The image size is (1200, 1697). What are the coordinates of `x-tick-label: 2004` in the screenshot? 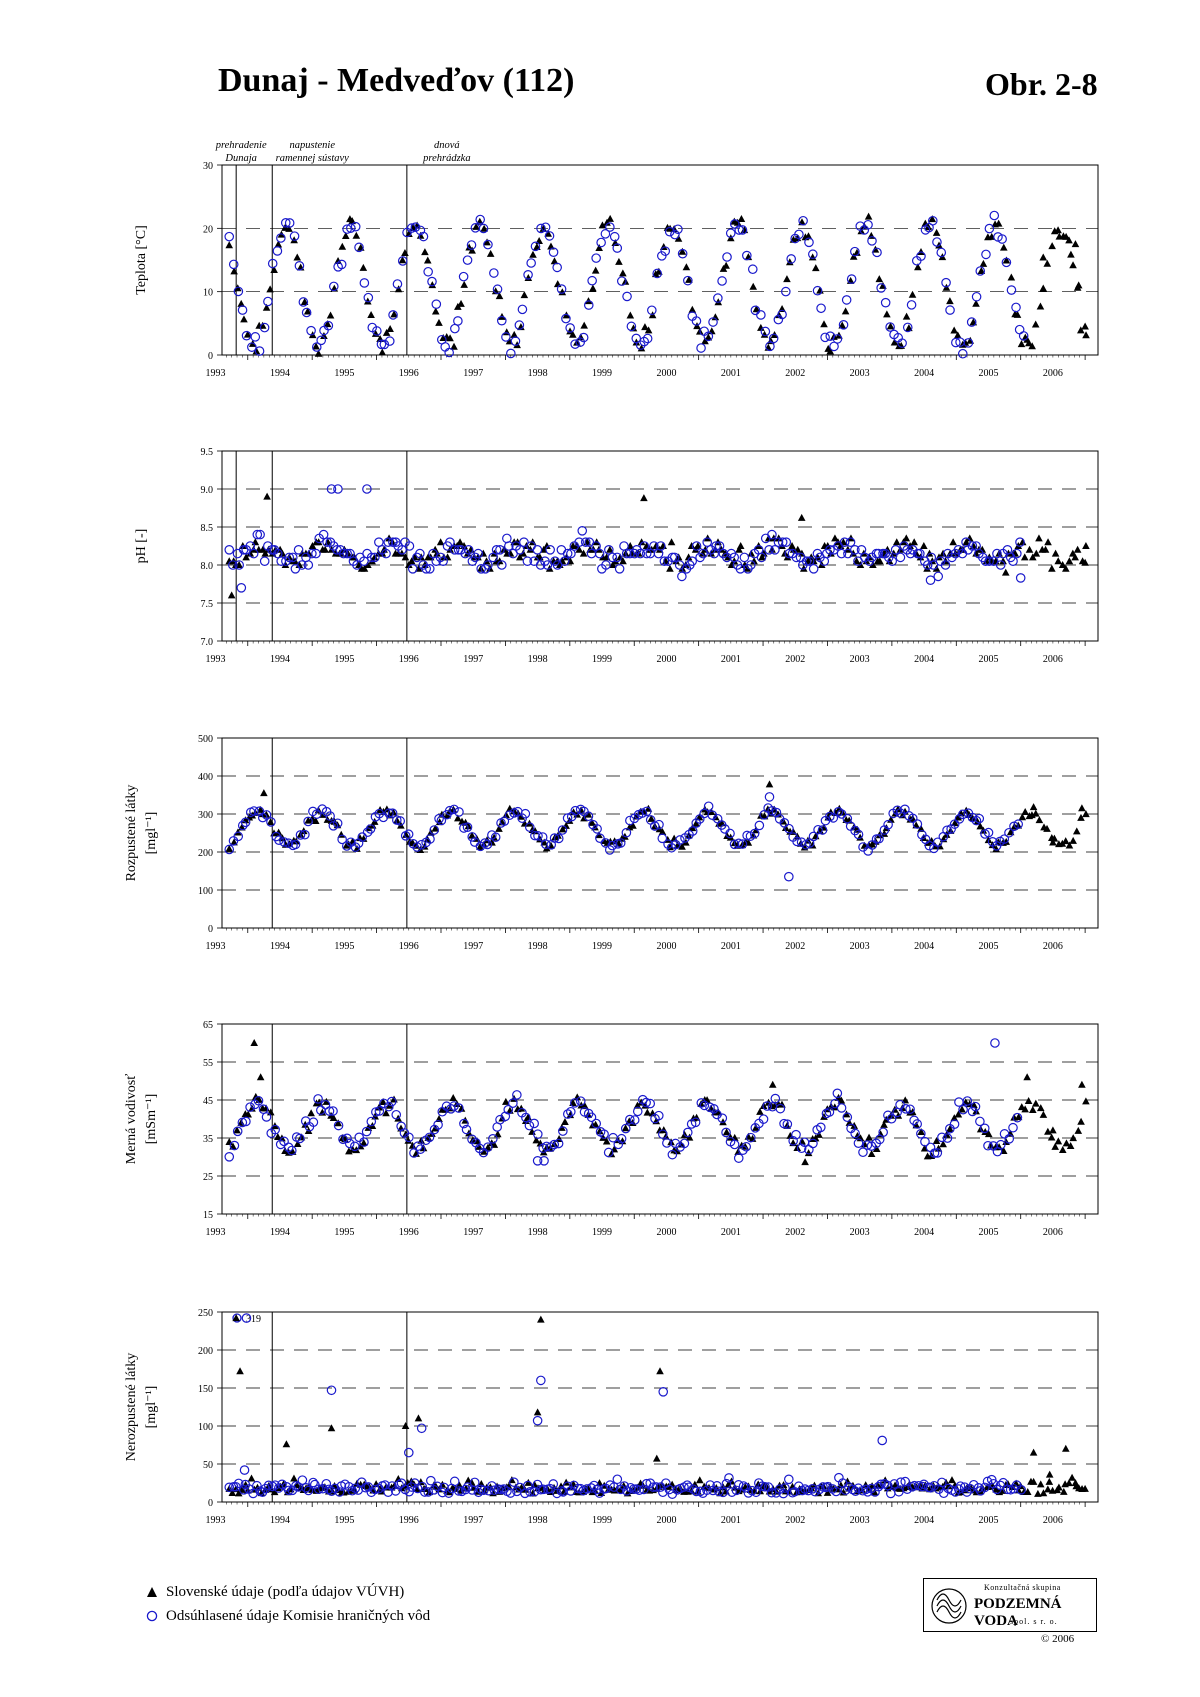 It's located at (924, 659).